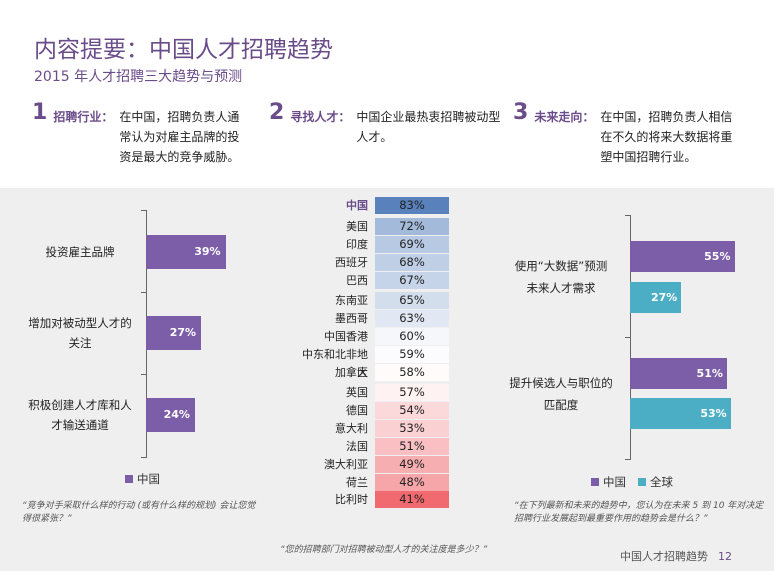 The height and width of the screenshot is (571, 774). I want to click on category-label: 使用“大数据”预测 未来人才需求, so click(561, 277).